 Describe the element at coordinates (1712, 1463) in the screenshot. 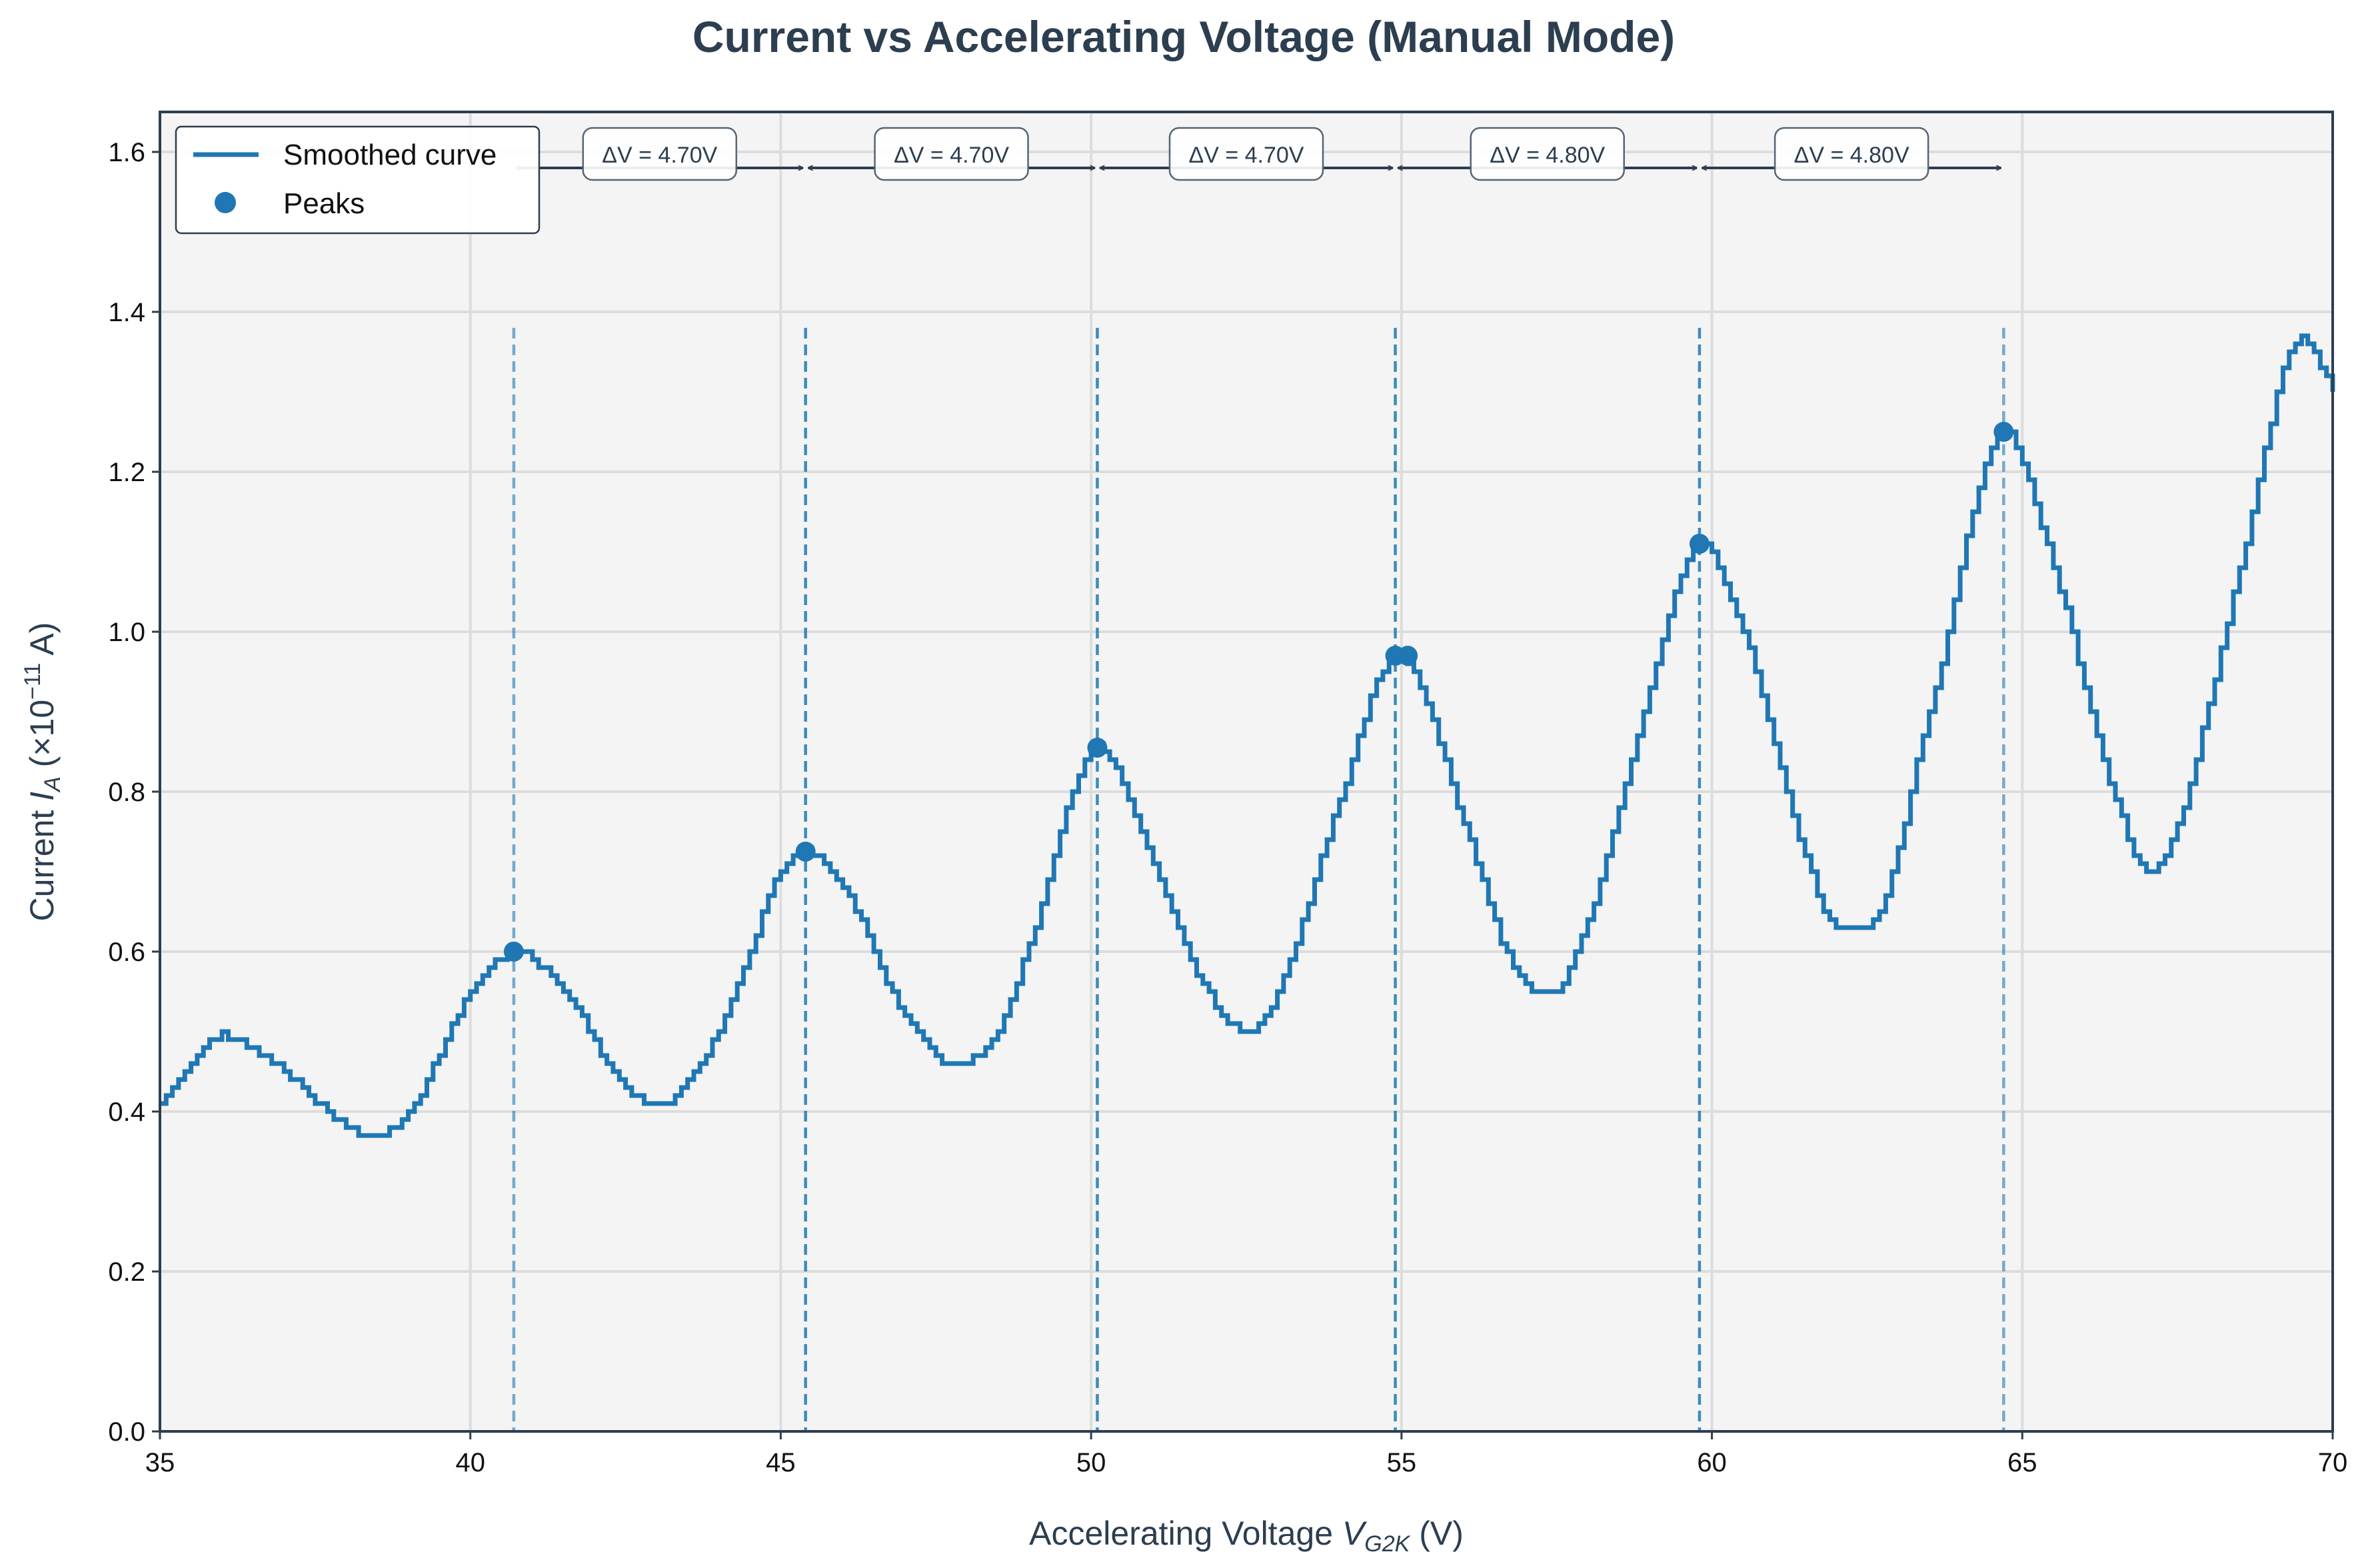

I see `x-tick-label: 60` at that location.